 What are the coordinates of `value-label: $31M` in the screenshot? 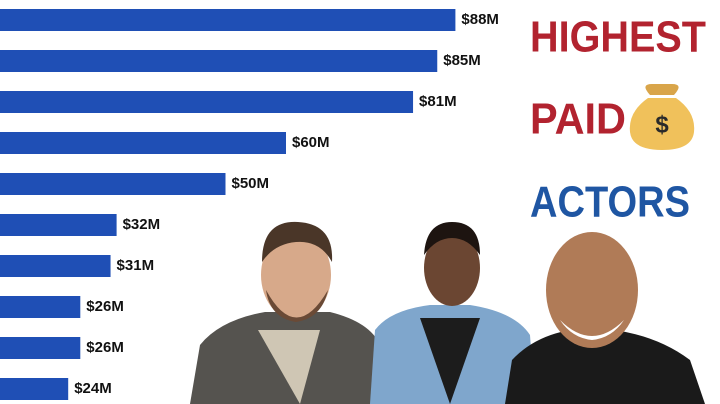 It's located at (136, 265).